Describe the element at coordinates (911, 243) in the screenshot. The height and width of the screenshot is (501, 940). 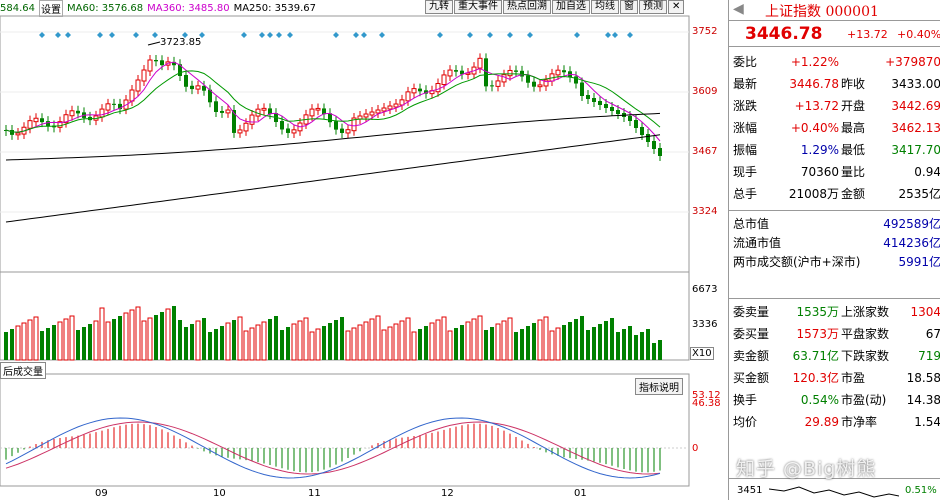
I see `market-value: 414236亿` at that location.